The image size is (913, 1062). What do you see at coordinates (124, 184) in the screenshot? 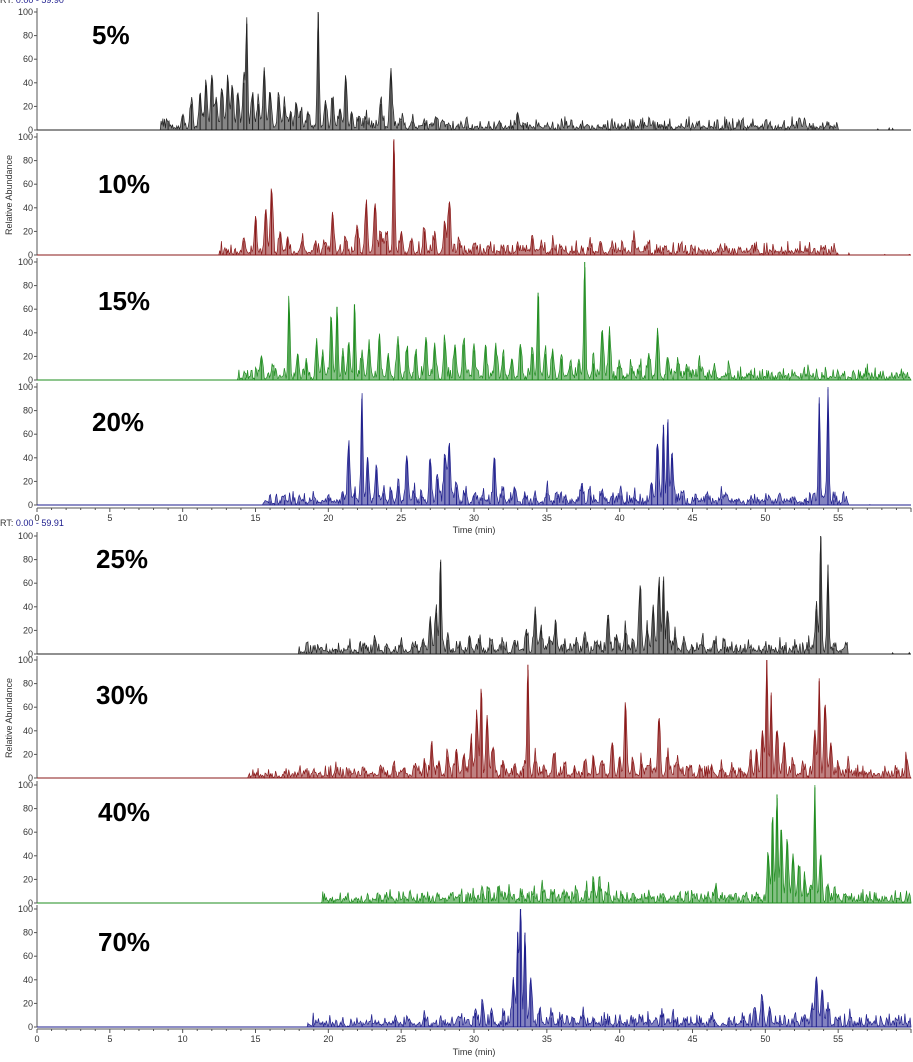
I see `gradient-percent-label: 10%` at bounding box center [124, 184].